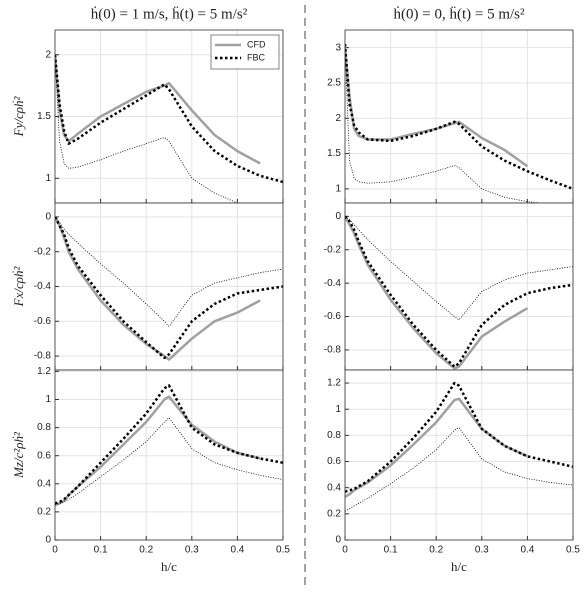 Image resolution: width=586 pixels, height=594 pixels. What do you see at coordinates (334, 83) in the screenshot?
I see `y-tick-label: 2.5` at bounding box center [334, 83].